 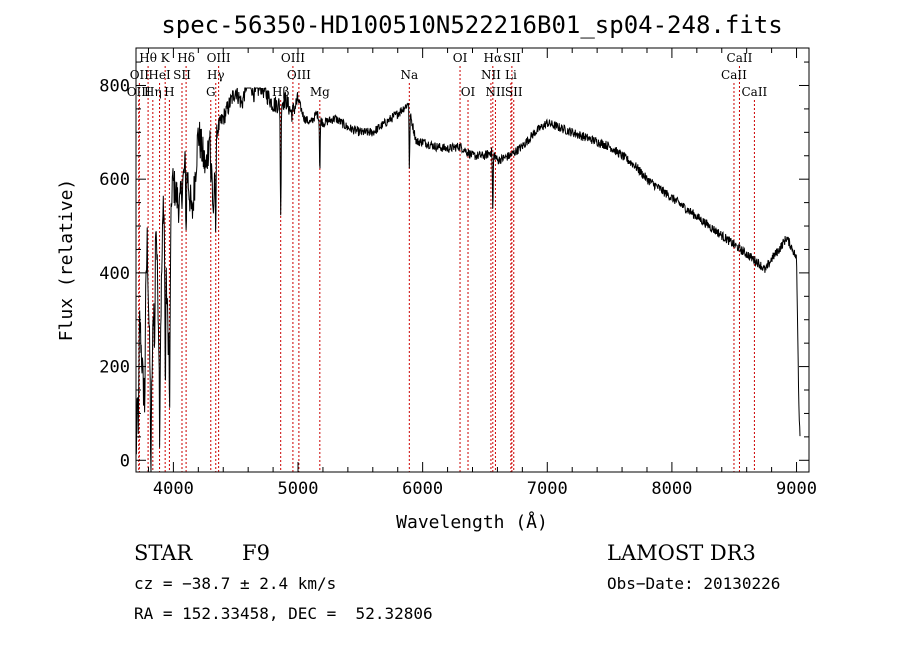 I want to click on object-subclass: F9, so click(x=256, y=553).